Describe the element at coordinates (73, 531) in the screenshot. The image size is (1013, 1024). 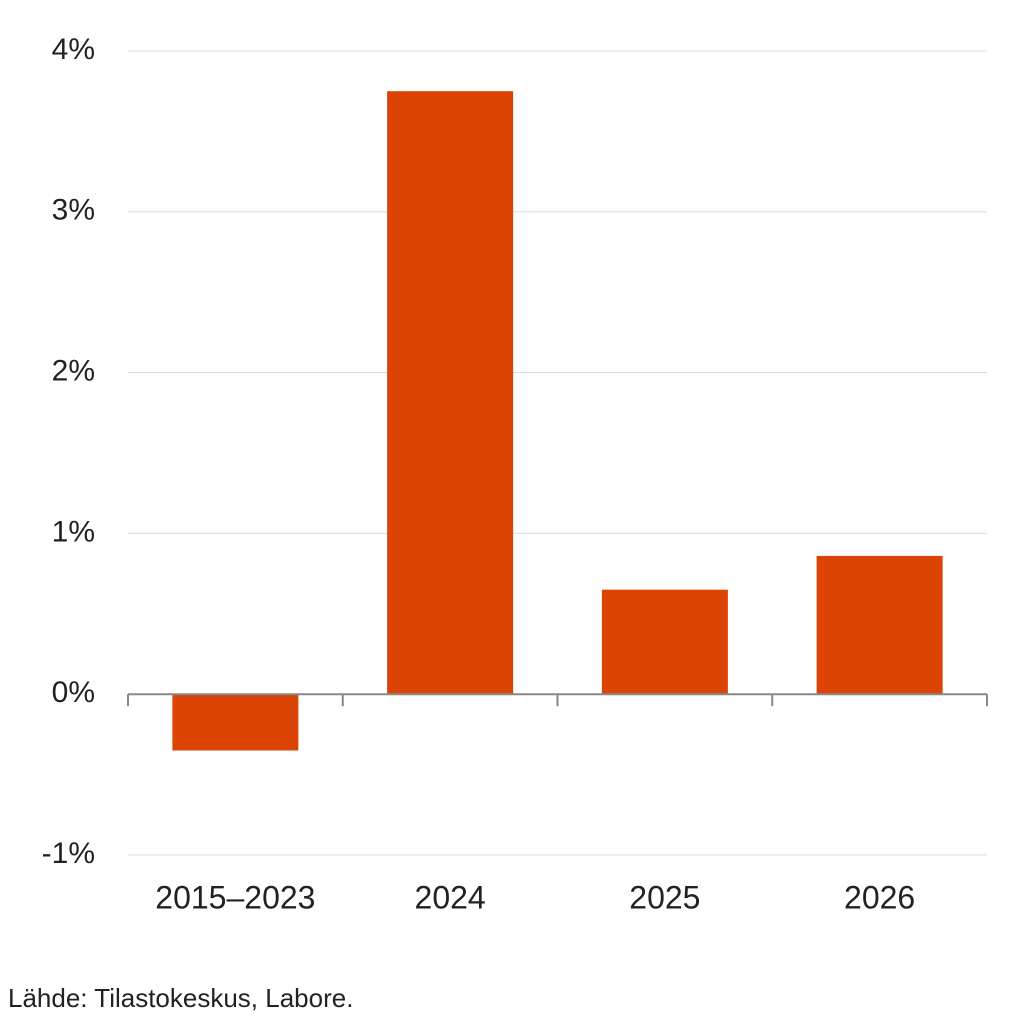
I see `y-tick-label: 1%` at that location.